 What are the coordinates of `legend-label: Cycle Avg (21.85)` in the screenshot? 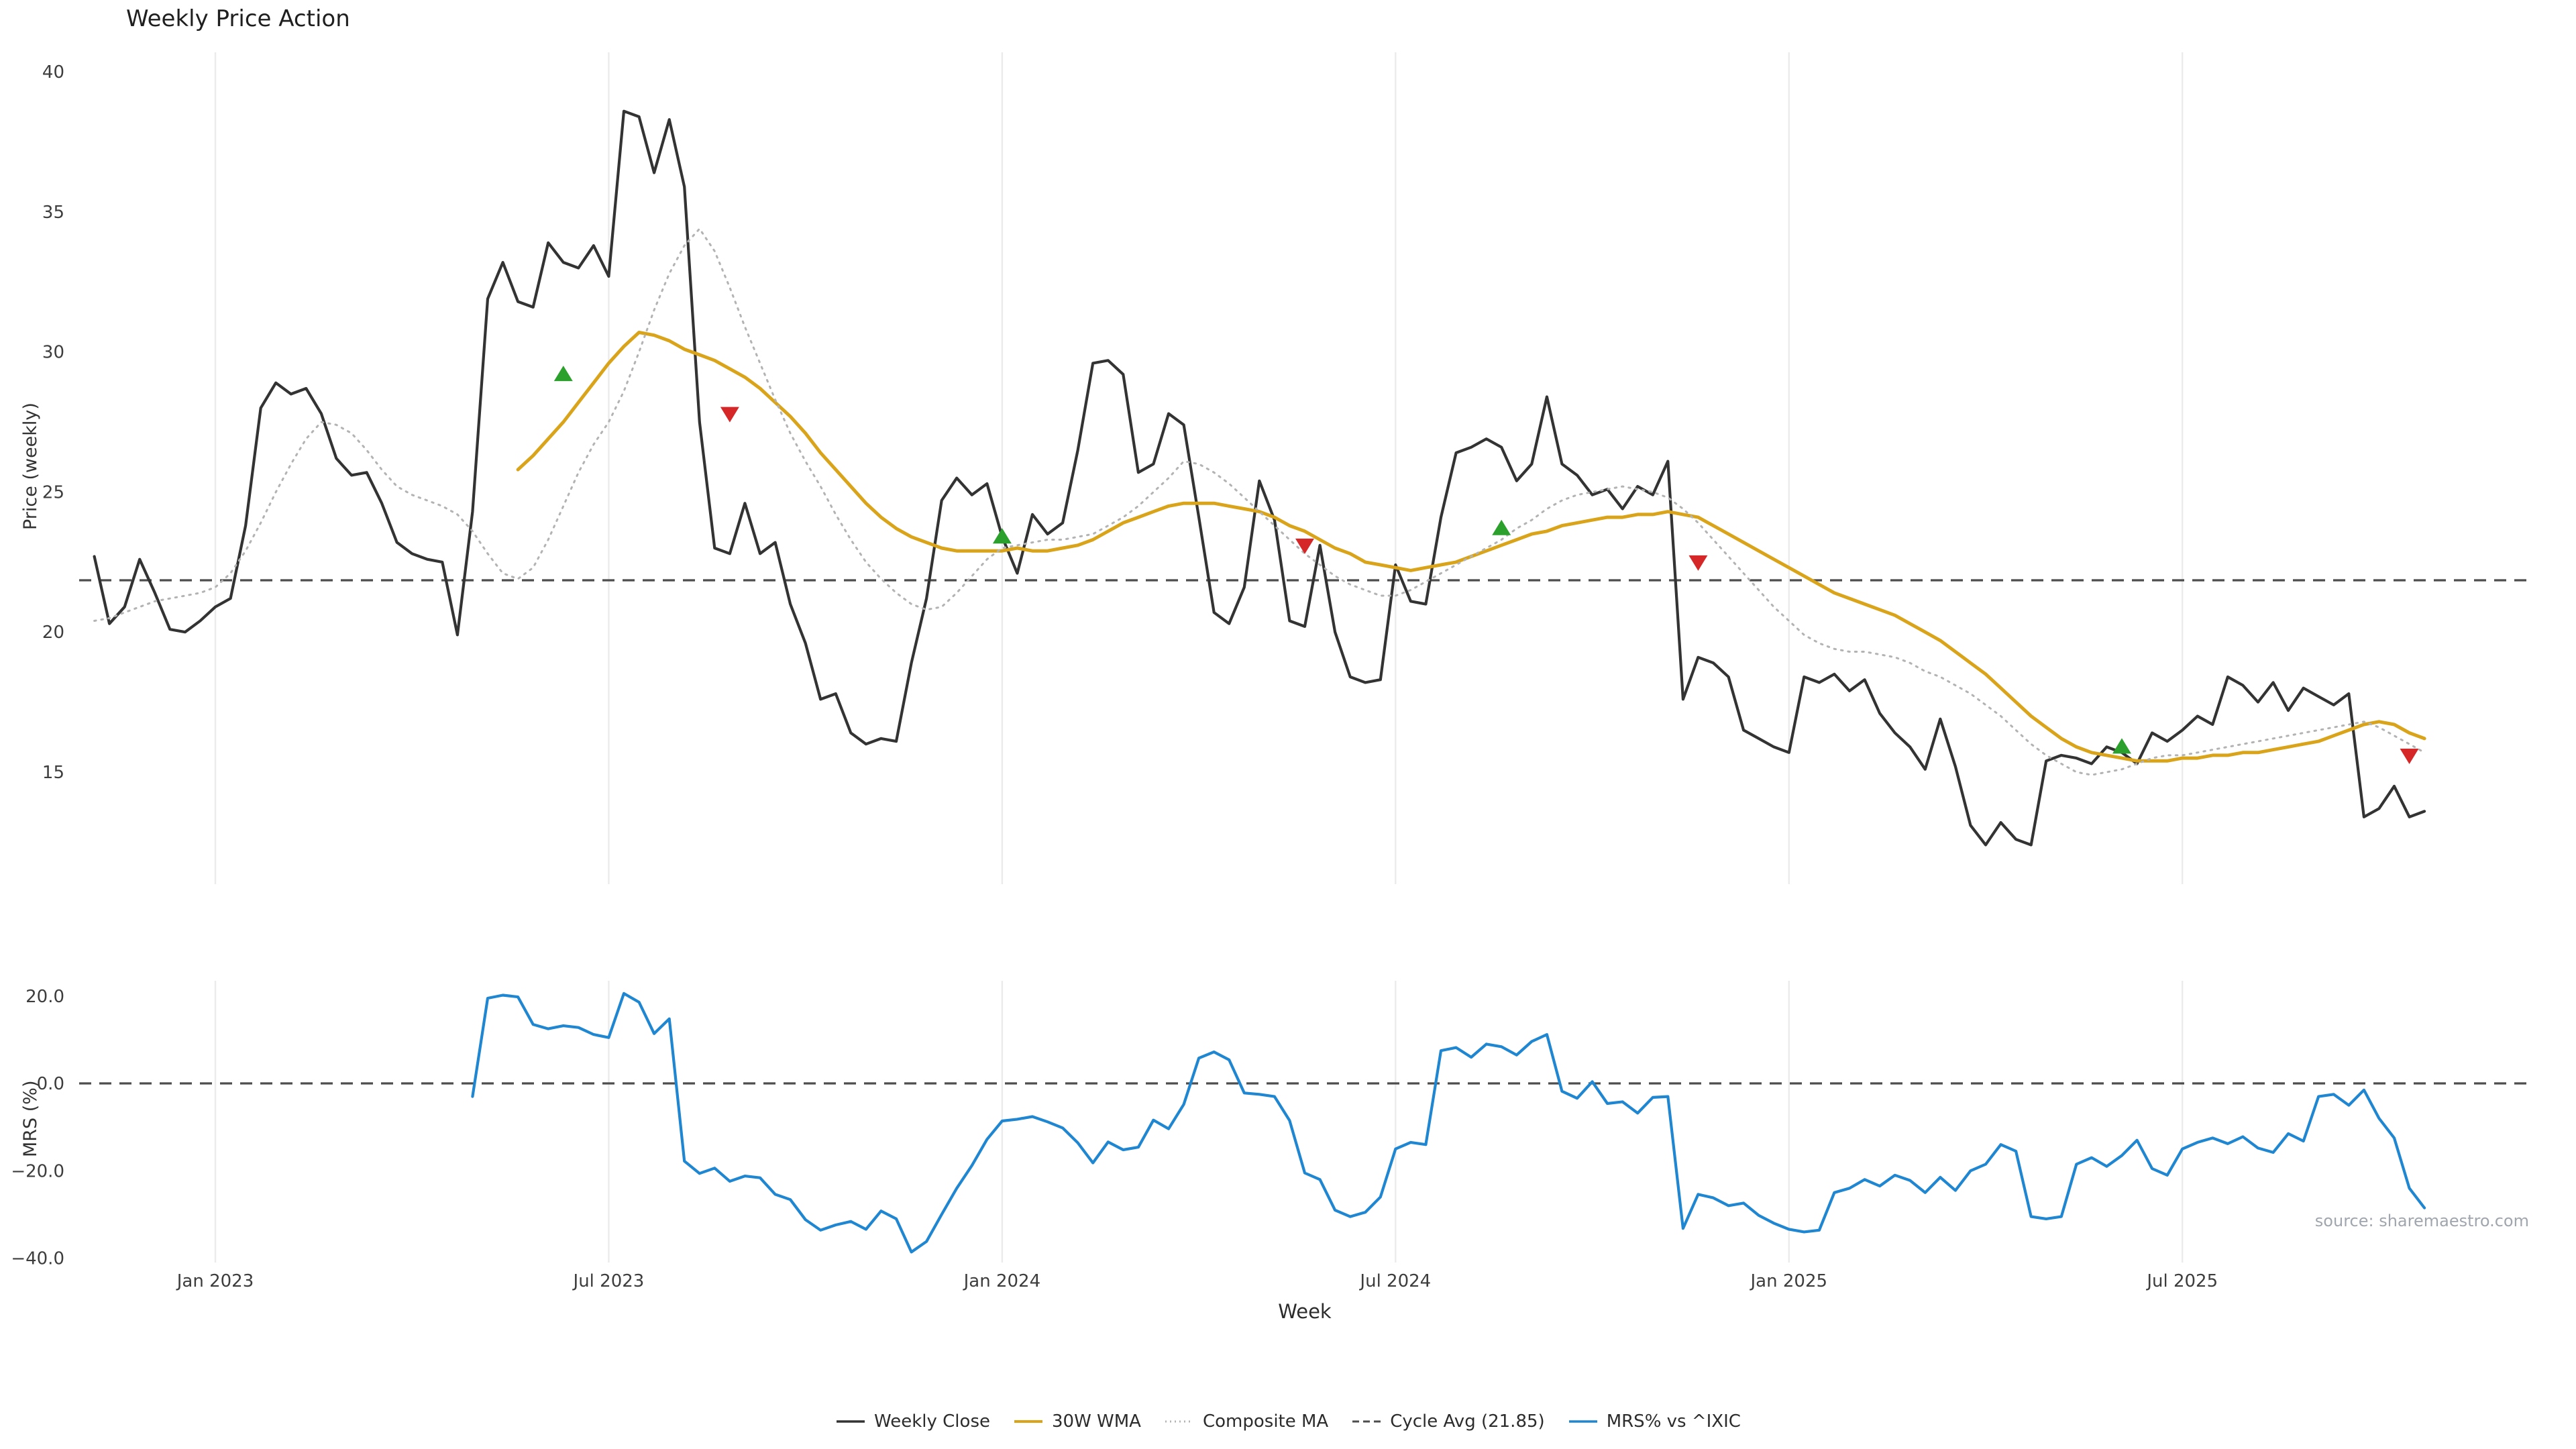 It's located at (1467, 1421).